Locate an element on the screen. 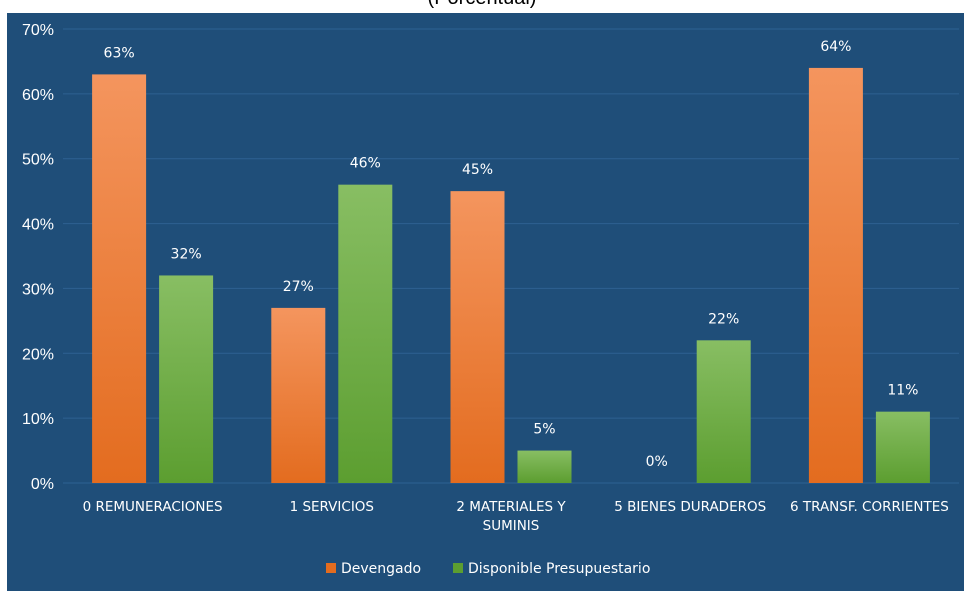 This screenshot has height=591, width=964. x-category-label: 1 SERVICIOS is located at coordinates (332, 507).